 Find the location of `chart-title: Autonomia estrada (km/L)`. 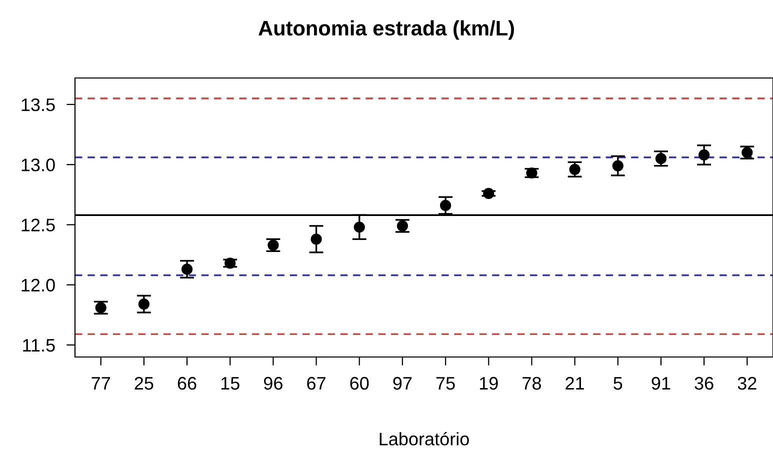

chart-title: Autonomia estrada (km/L) is located at coordinates (386, 30).